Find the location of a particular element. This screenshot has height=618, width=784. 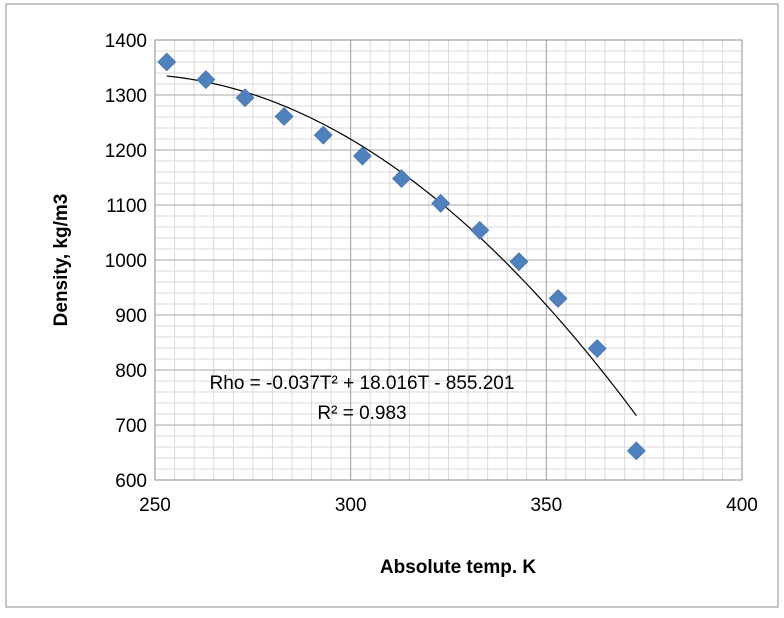

trendline-equation: Rho = -0.037T² + 18.016T - 855.201 is located at coordinates (362, 383).